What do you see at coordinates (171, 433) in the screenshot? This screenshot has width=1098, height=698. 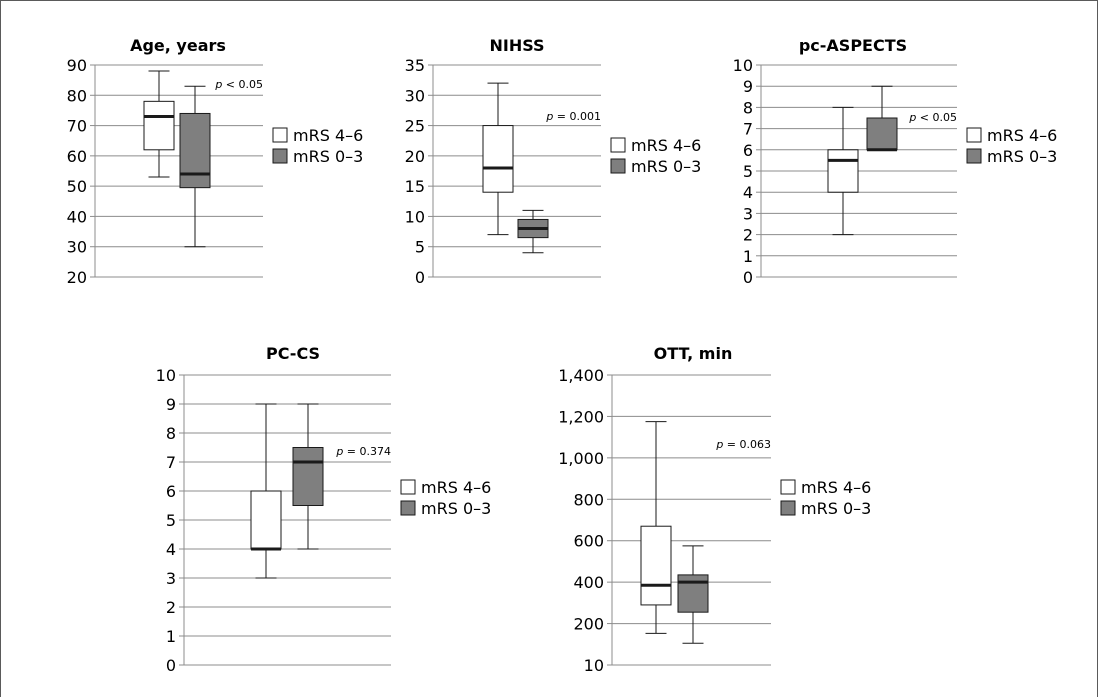 I see `tick-label: 8` at bounding box center [171, 433].